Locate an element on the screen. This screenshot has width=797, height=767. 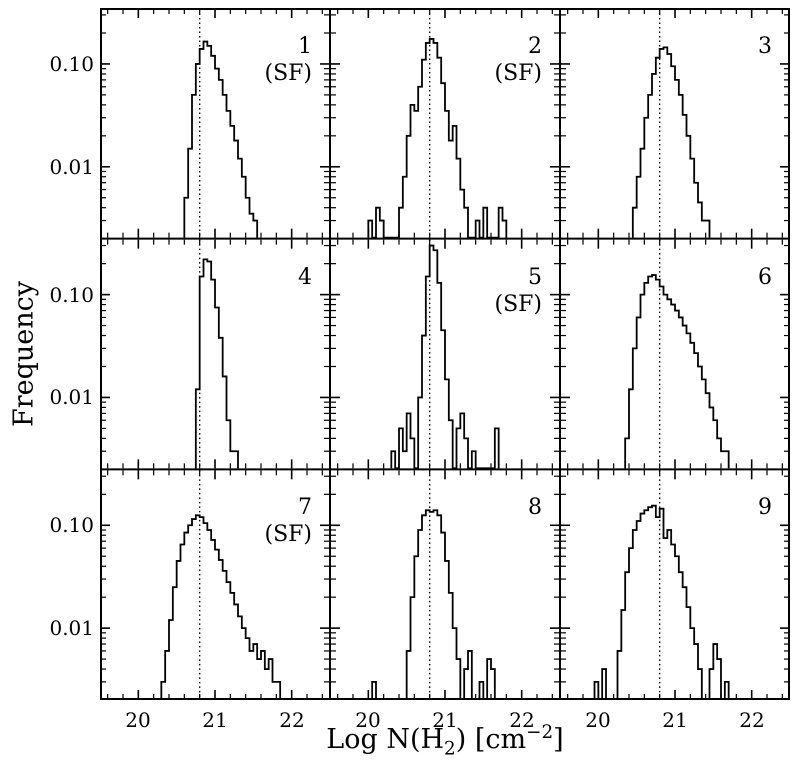
x-axis-title-superscript: −2 is located at coordinates (540, 732).